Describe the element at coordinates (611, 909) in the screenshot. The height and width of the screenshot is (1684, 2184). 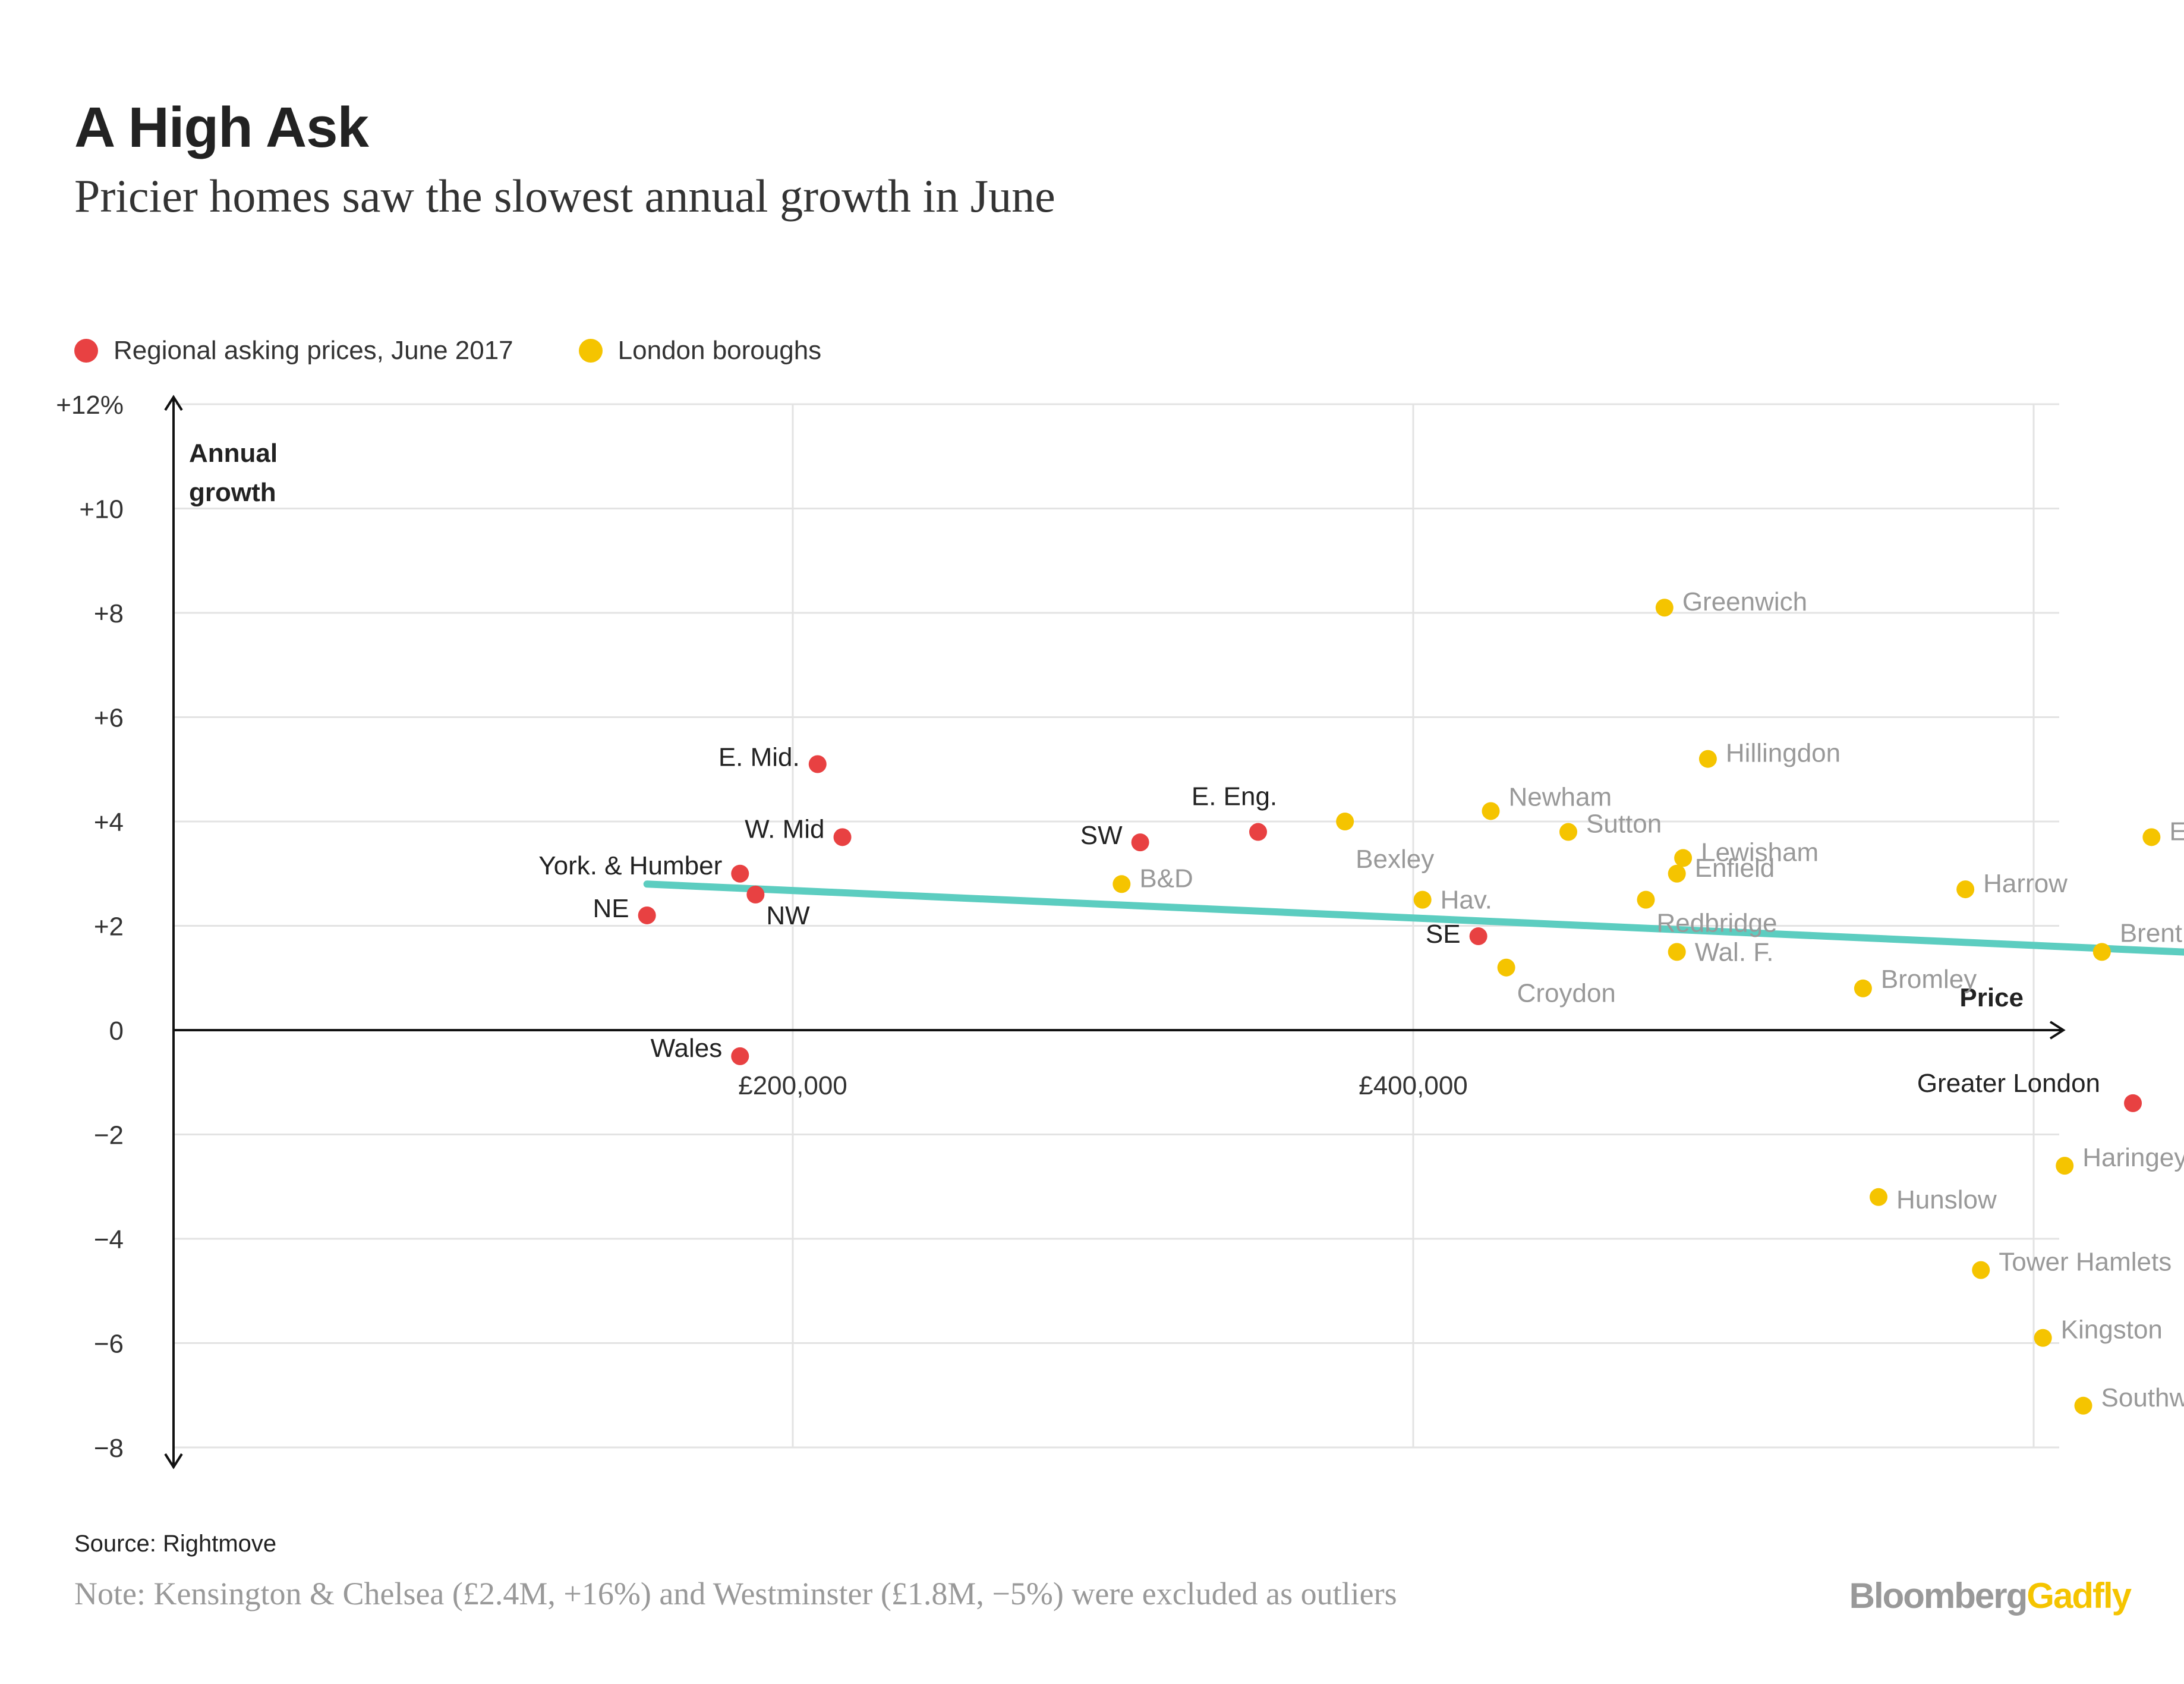
I see `point-label-ne: NE` at that location.